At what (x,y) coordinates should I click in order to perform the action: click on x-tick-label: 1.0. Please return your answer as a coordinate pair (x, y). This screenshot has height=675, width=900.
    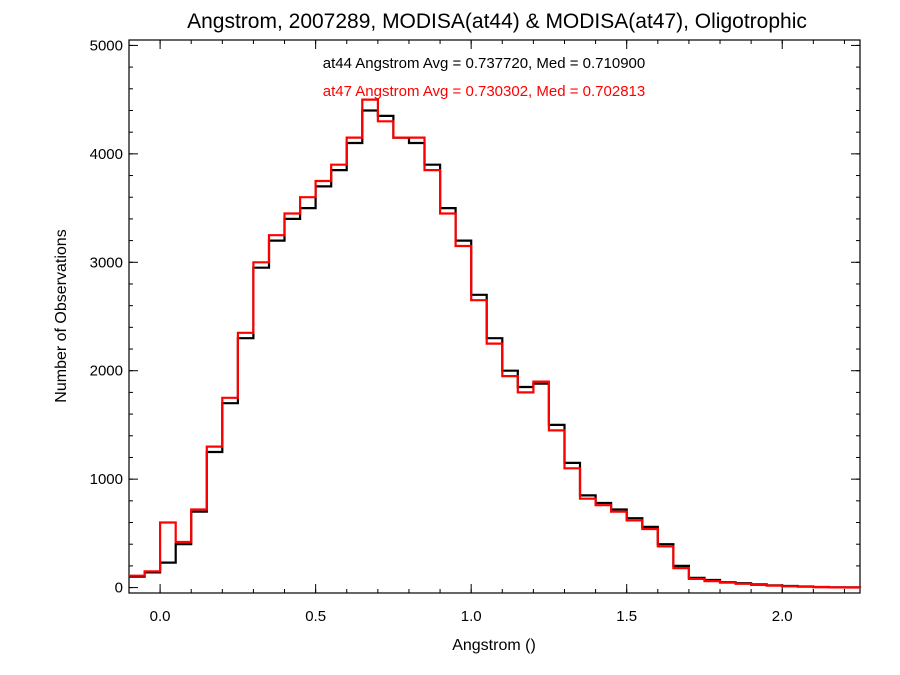
    Looking at the image, I should click on (471, 616).